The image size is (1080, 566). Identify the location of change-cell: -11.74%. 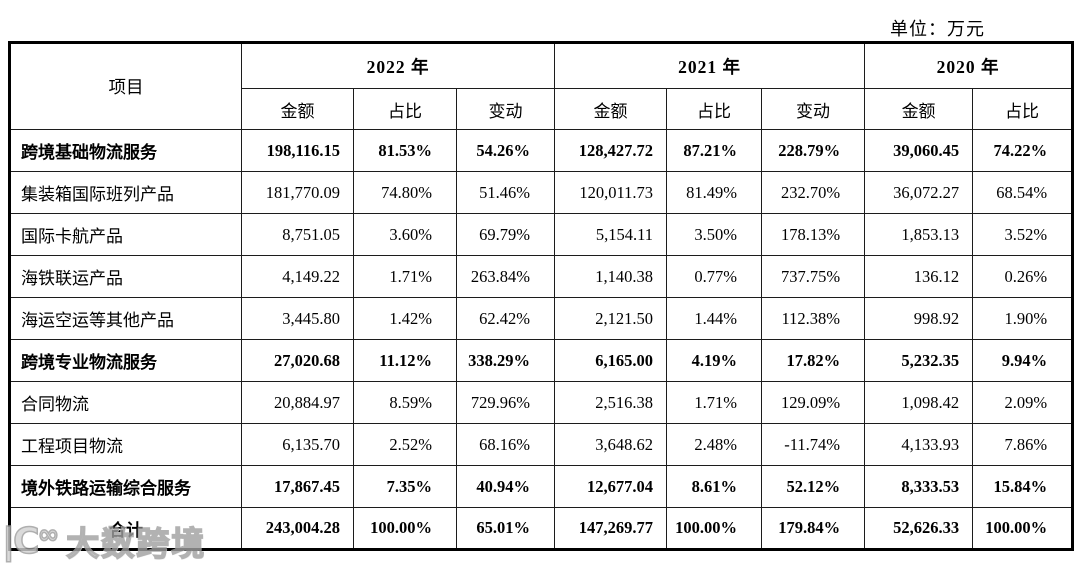
(813, 444).